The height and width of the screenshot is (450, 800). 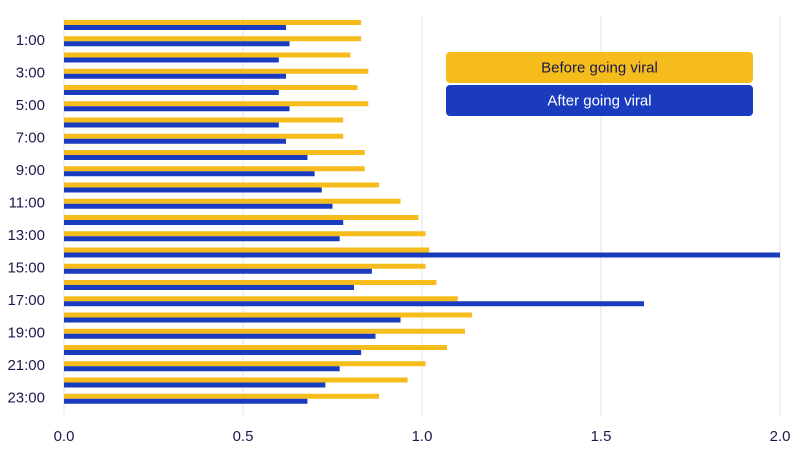 What do you see at coordinates (30, 73) in the screenshot?
I see `y-tick-label: 3:00` at bounding box center [30, 73].